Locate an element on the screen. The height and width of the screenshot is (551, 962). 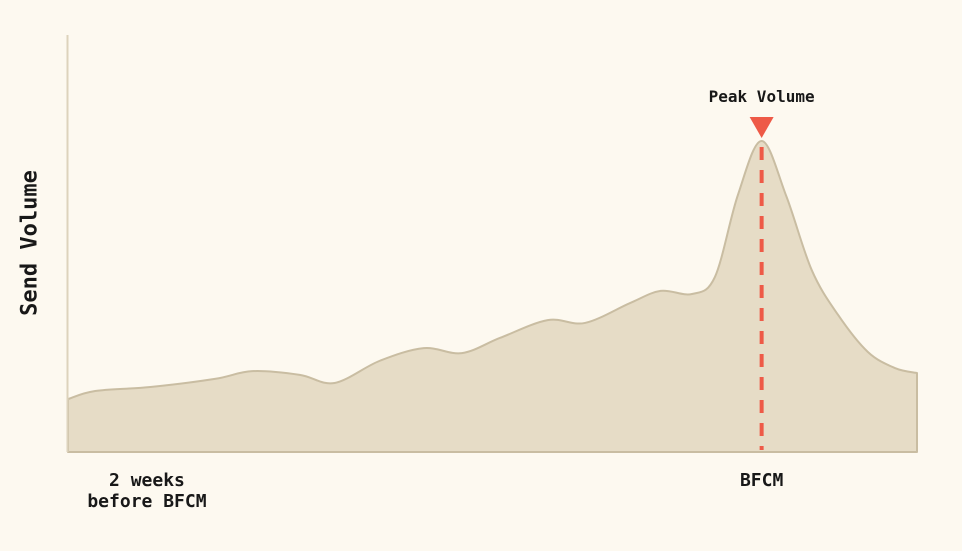
y-axis-label: Send Volume is located at coordinates (30, 243).